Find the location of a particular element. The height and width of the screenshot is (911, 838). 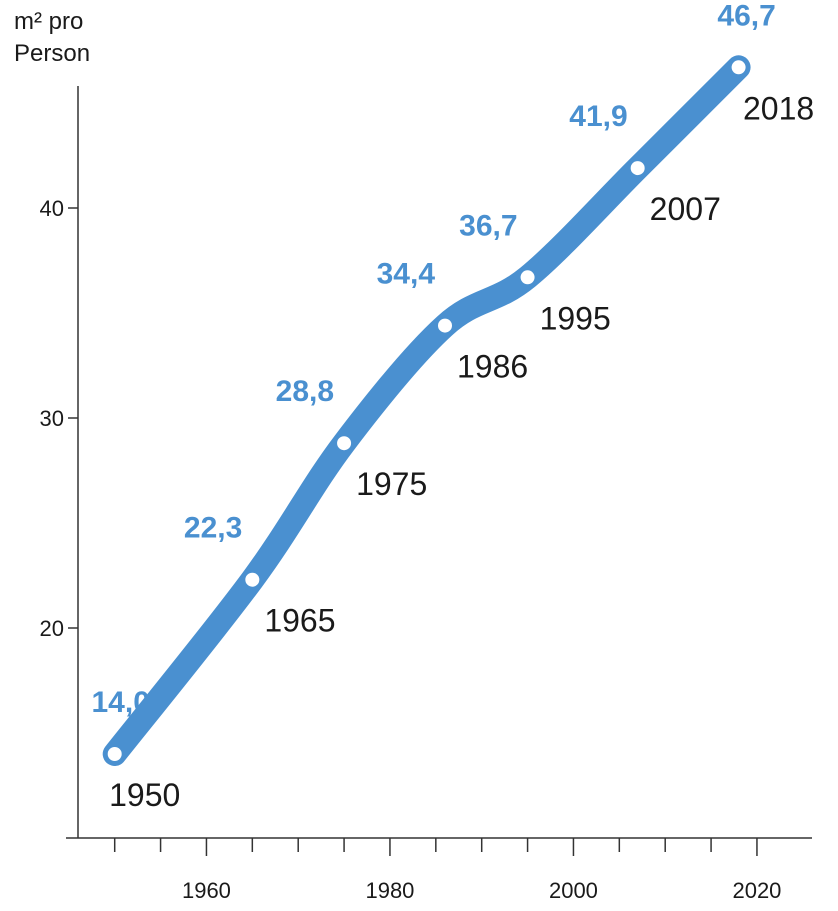

x-tick-label: 1980 is located at coordinates (389, 890).